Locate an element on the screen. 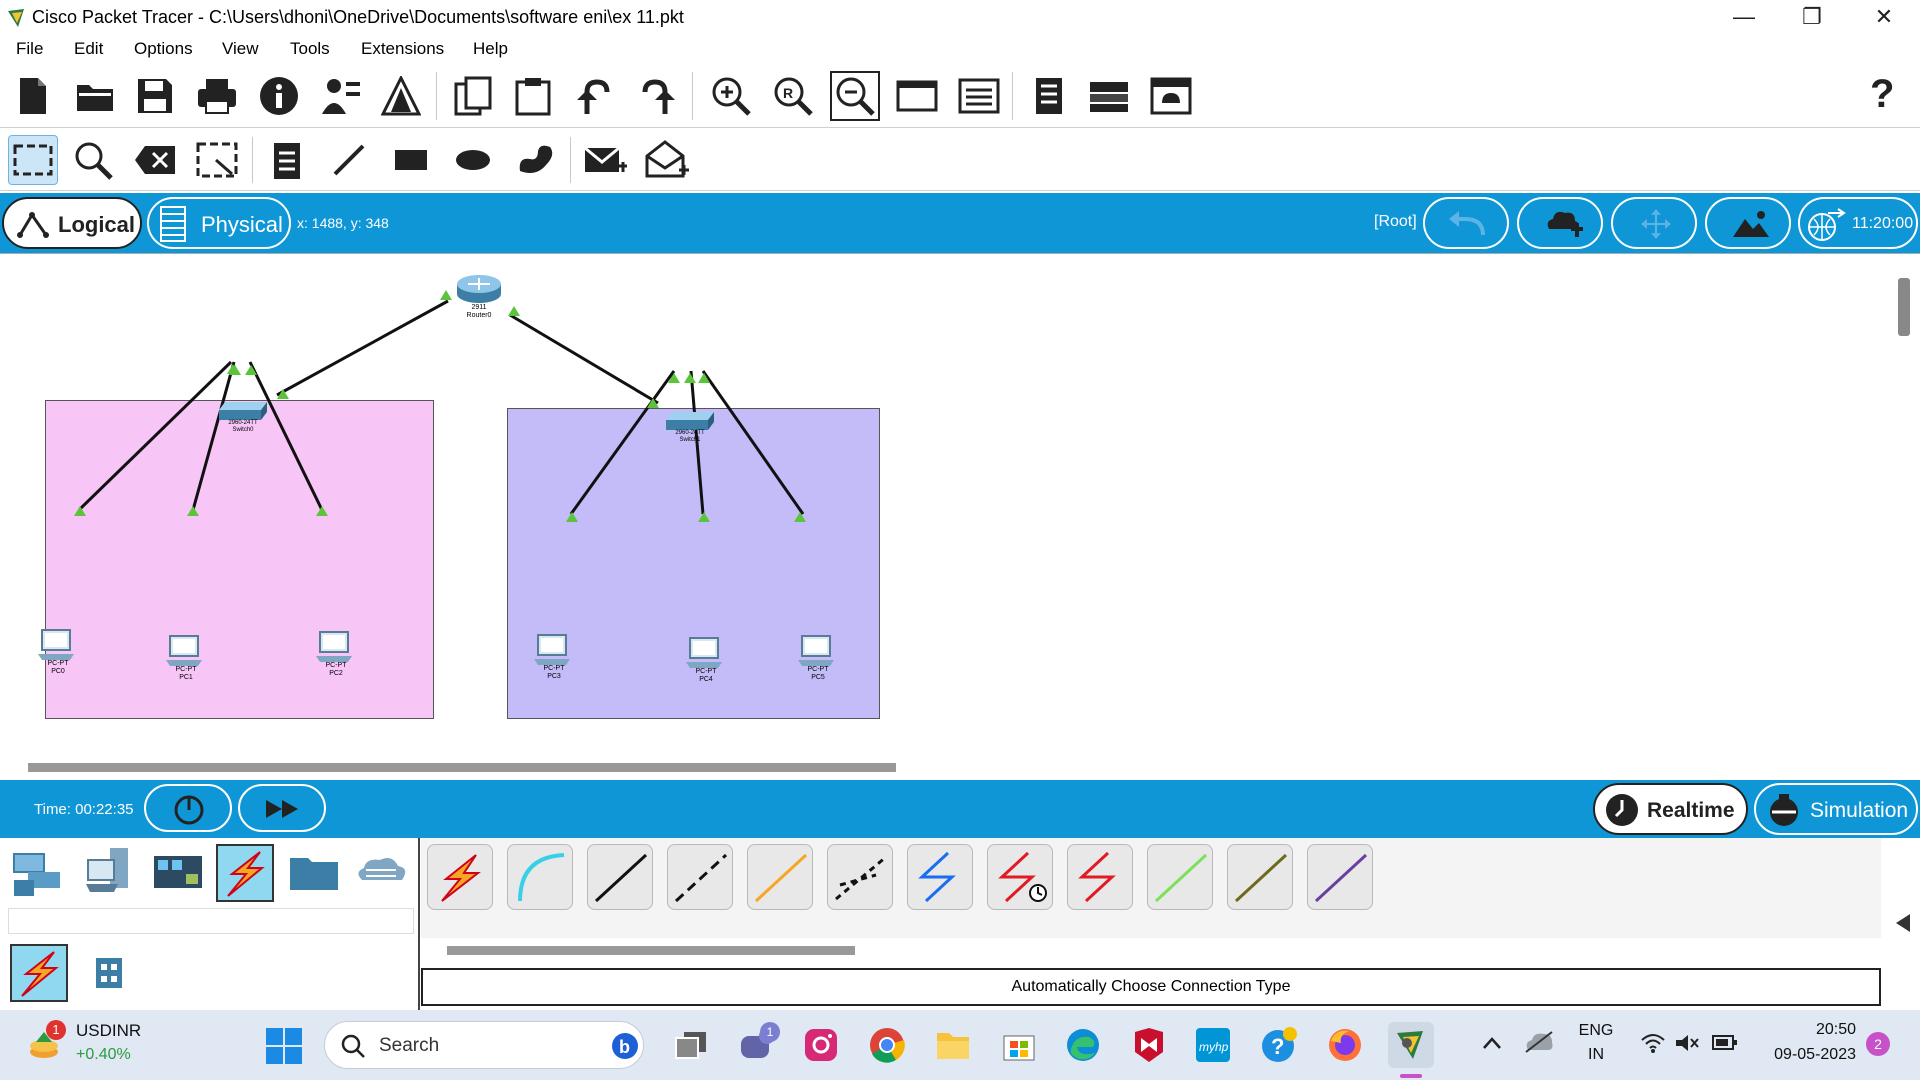 The height and width of the screenshot is (1080, 1920). zoom-out-icon is located at coordinates (855, 96).